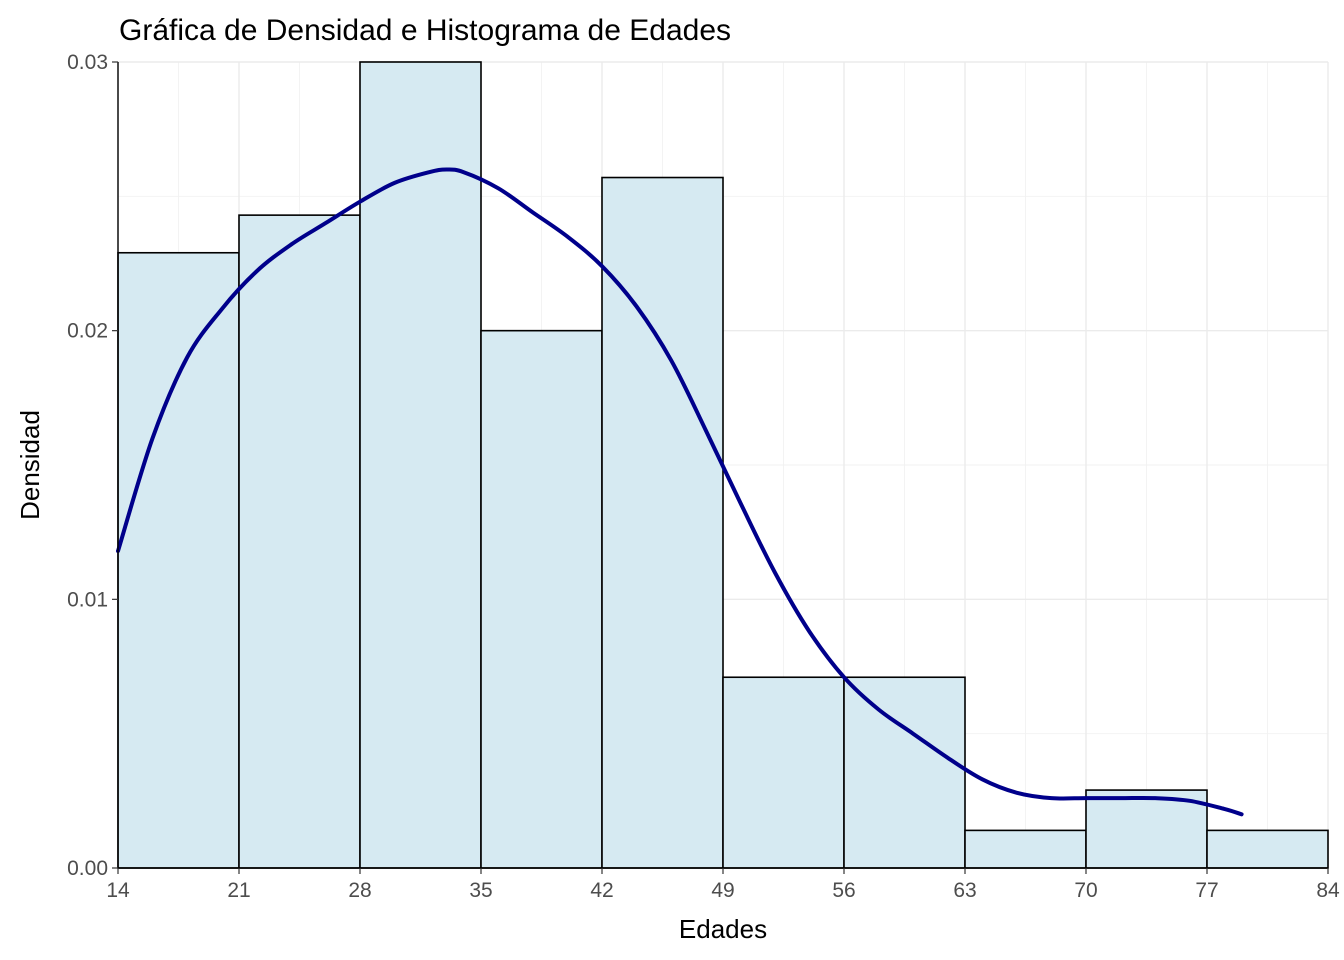 The height and width of the screenshot is (960, 1344). What do you see at coordinates (87, 62) in the screenshot?
I see `y-tick-label: 0.03` at bounding box center [87, 62].